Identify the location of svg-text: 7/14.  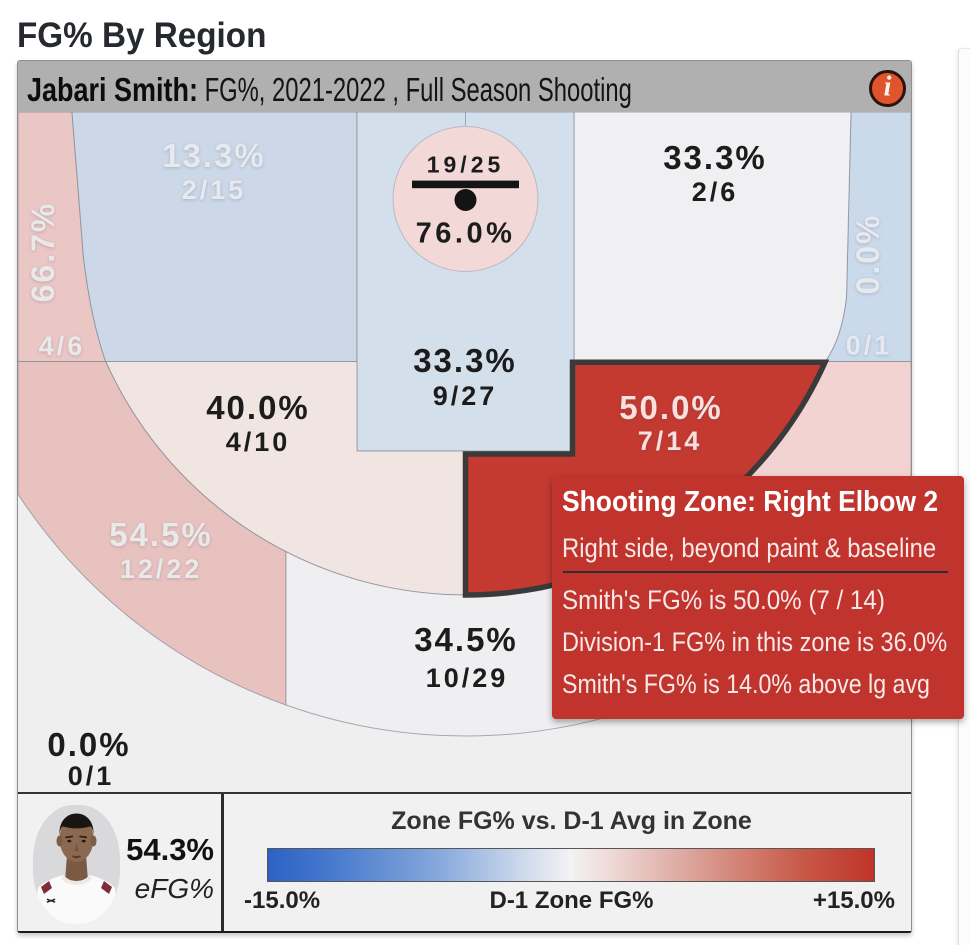
(670, 441).